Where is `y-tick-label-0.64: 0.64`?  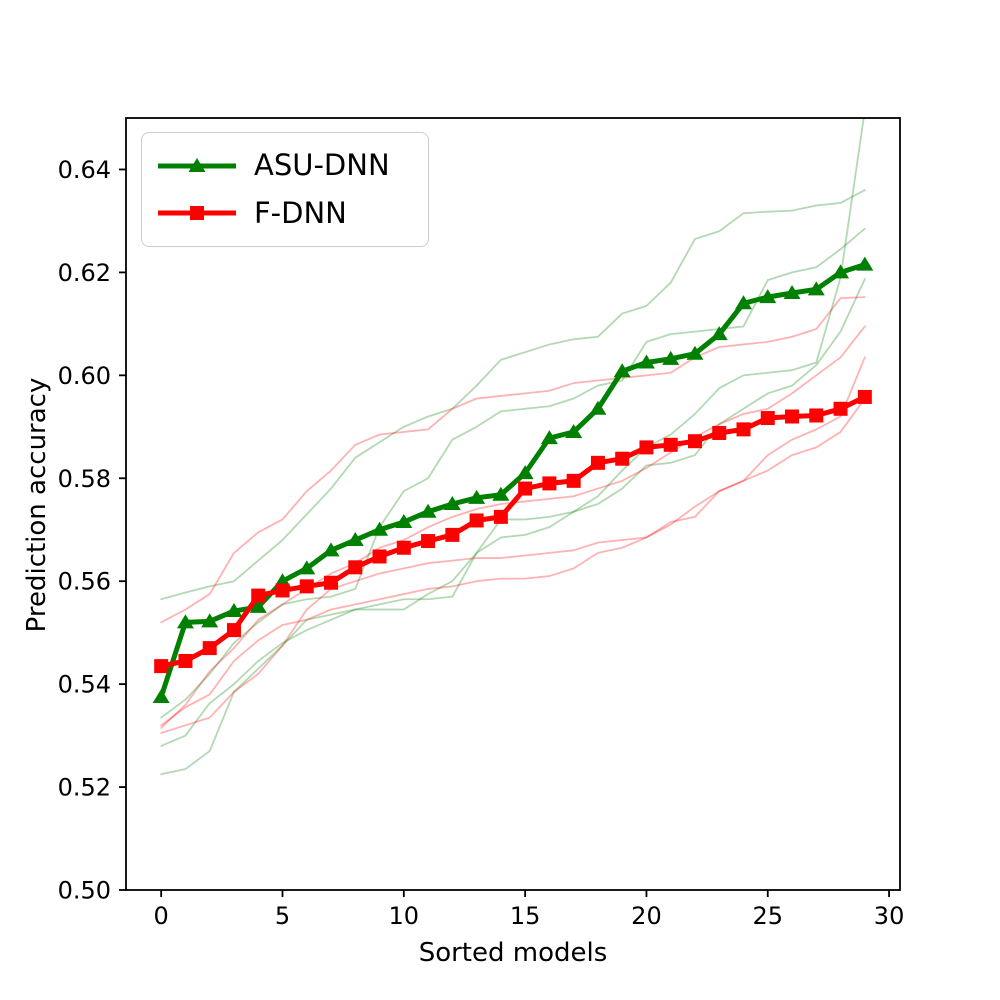
y-tick-label-0.64: 0.64 is located at coordinates (84, 170).